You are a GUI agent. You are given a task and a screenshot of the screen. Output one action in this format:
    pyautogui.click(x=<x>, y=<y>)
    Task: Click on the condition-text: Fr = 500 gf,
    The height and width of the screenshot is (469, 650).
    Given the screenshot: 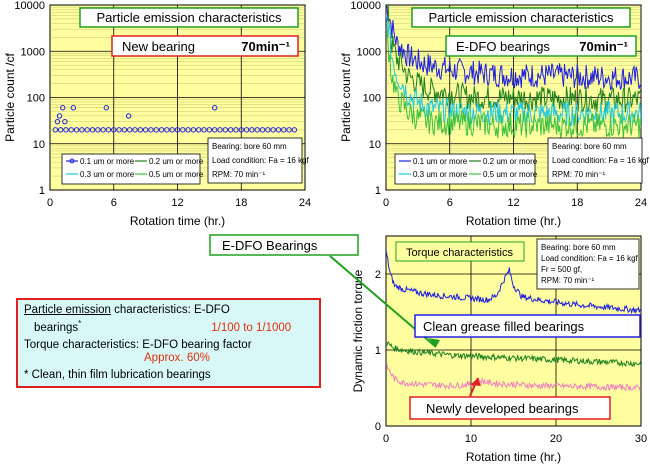 What is the action you would take?
    pyautogui.click(x=561, y=269)
    